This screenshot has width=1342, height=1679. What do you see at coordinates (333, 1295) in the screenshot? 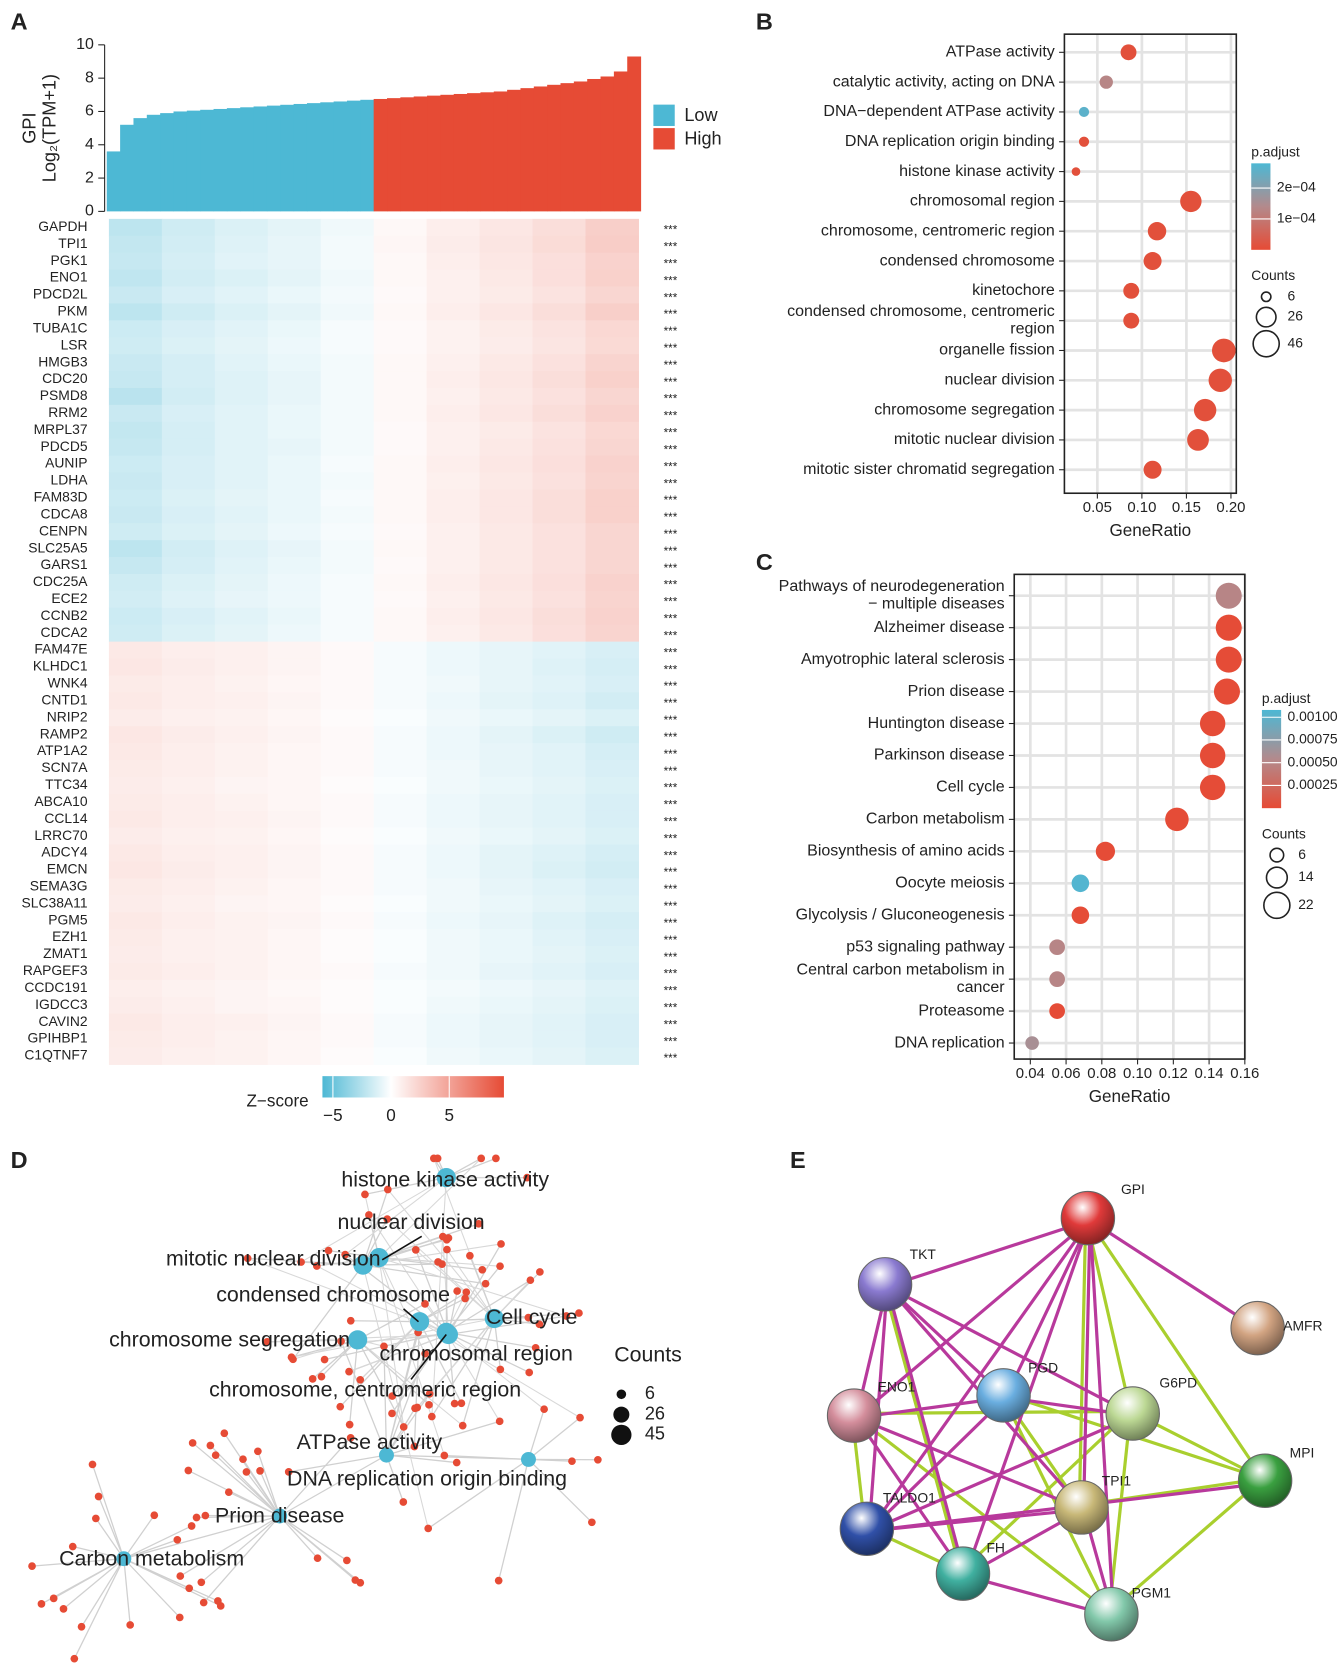
I see `term-label: condensed chromosome` at bounding box center [333, 1295].